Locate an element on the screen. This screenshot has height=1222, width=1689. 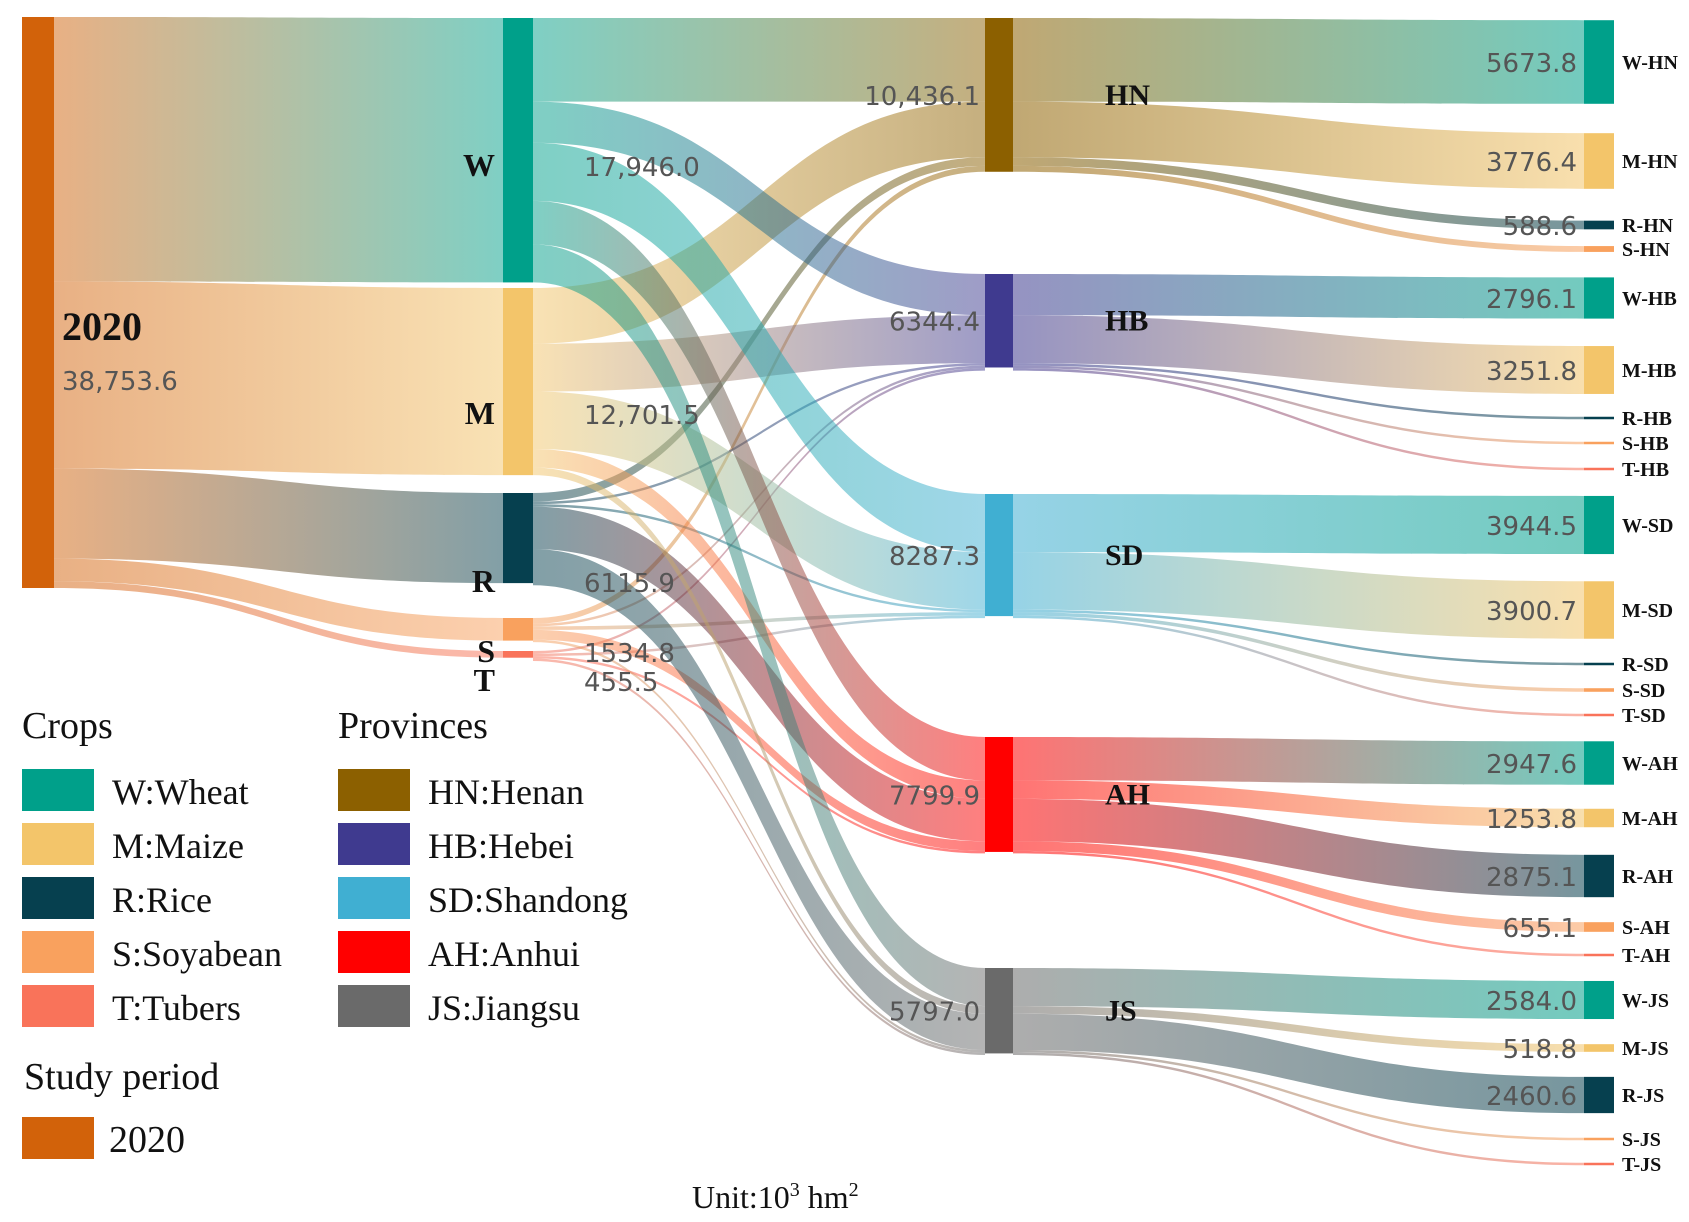
node-out-S-JS is located at coordinates (1599, 1139).